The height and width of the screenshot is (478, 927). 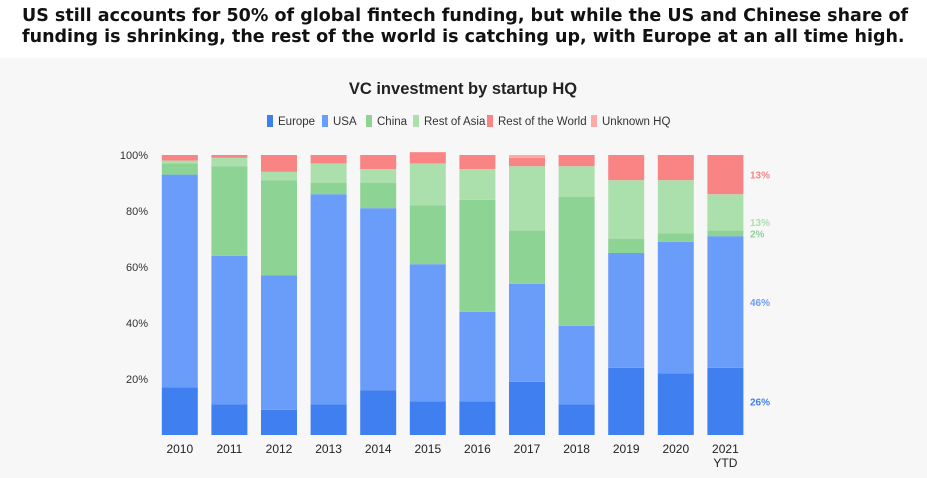 I want to click on legend-label-china: China, so click(x=392, y=122).